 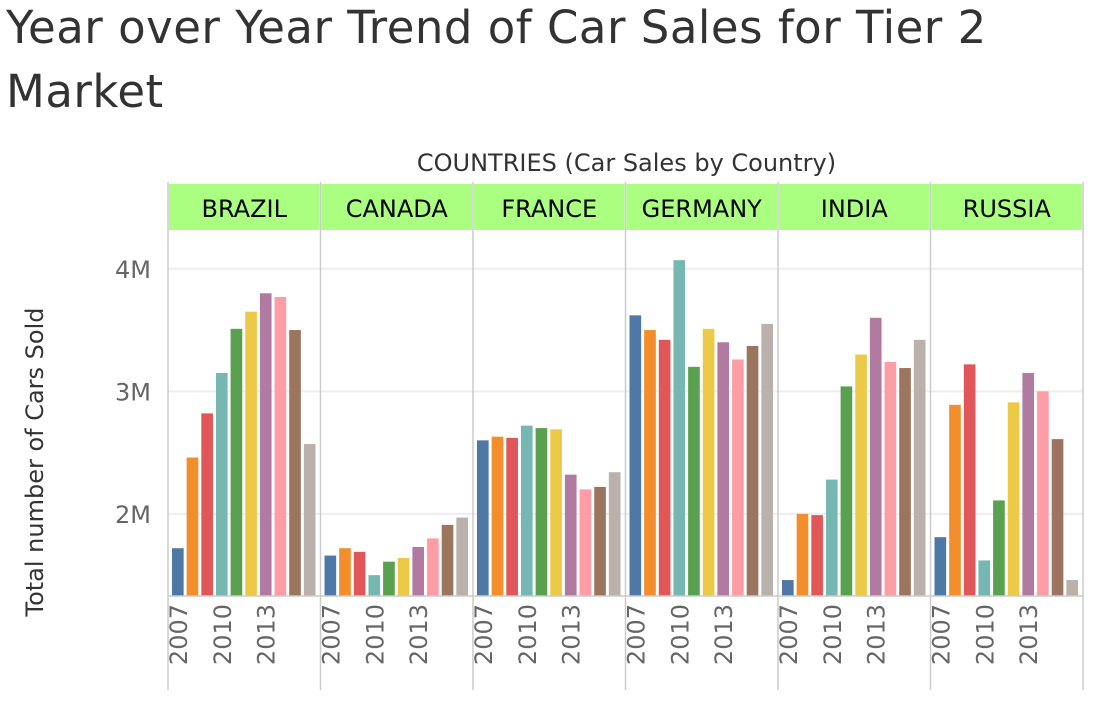 What do you see at coordinates (512, 516) in the screenshot?
I see `bar-france-2009` at bounding box center [512, 516].